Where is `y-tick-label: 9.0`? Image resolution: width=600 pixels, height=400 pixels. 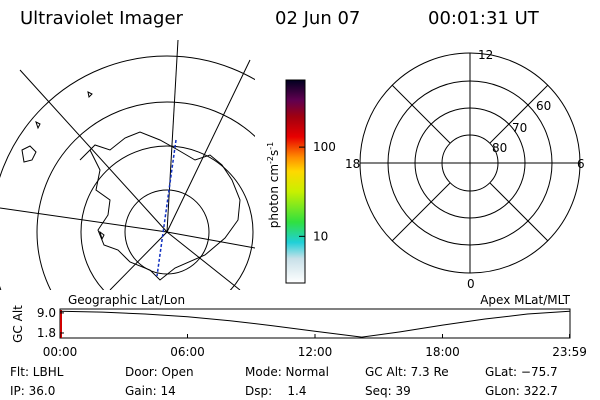
y-tick-label: 9.0 is located at coordinates (46, 313).